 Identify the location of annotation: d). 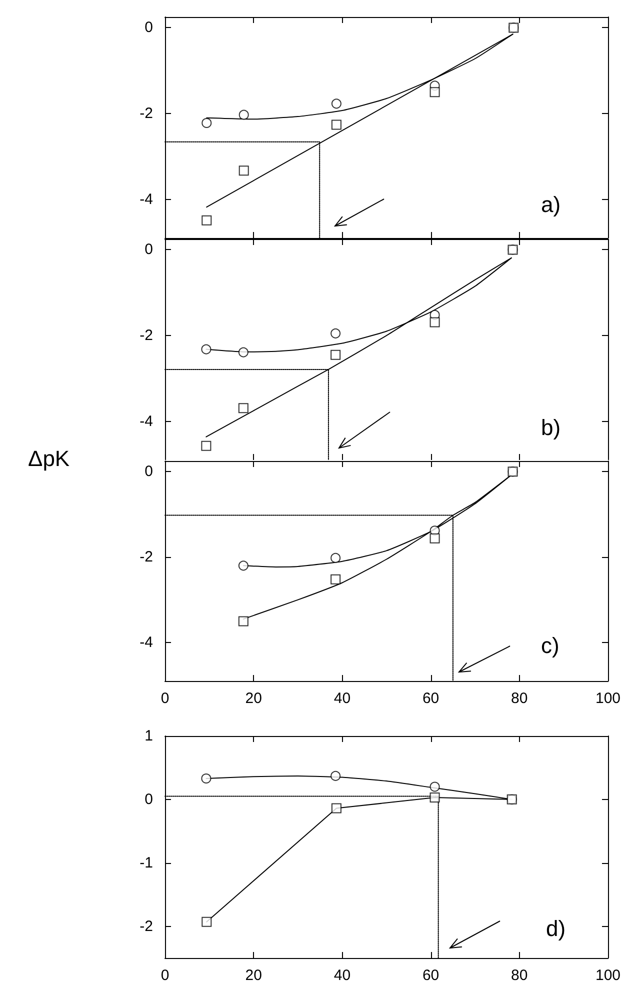
(556, 929).